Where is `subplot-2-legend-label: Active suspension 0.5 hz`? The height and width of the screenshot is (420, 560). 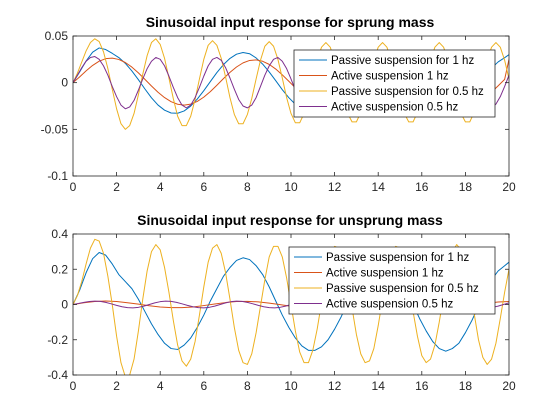 subplot-2-legend-label: Active suspension 0.5 hz is located at coordinates (389, 305).